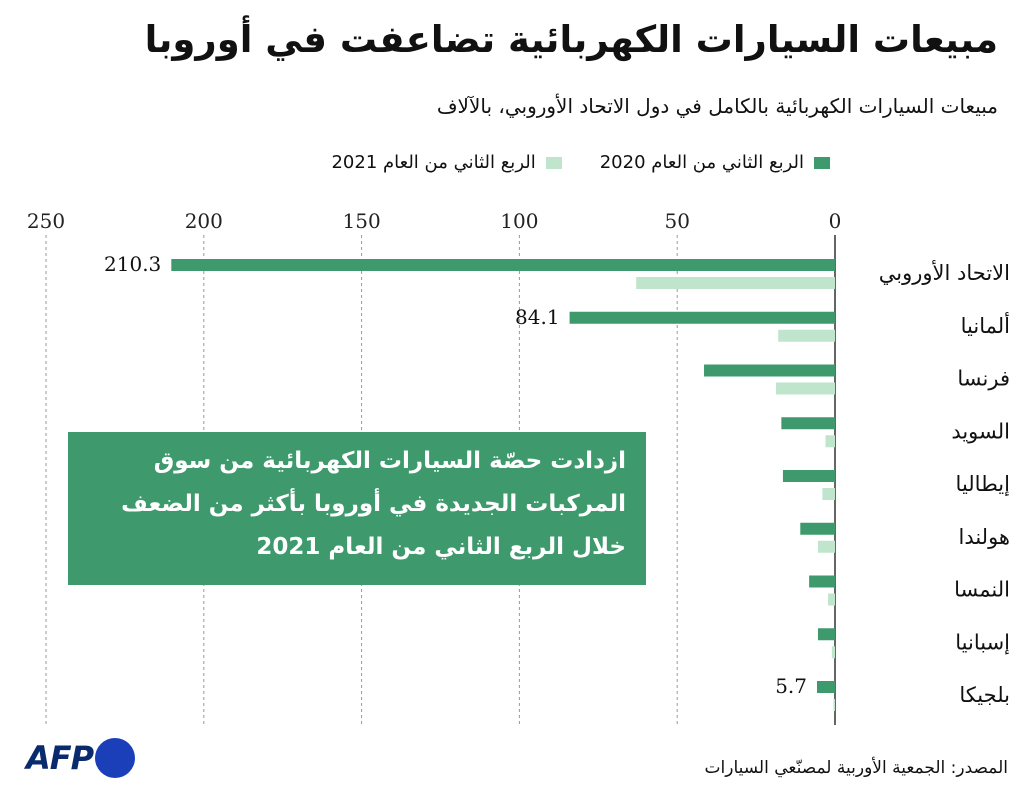  Describe the element at coordinates (537, 317) in the screenshot. I see `data-label: 84.1` at that location.